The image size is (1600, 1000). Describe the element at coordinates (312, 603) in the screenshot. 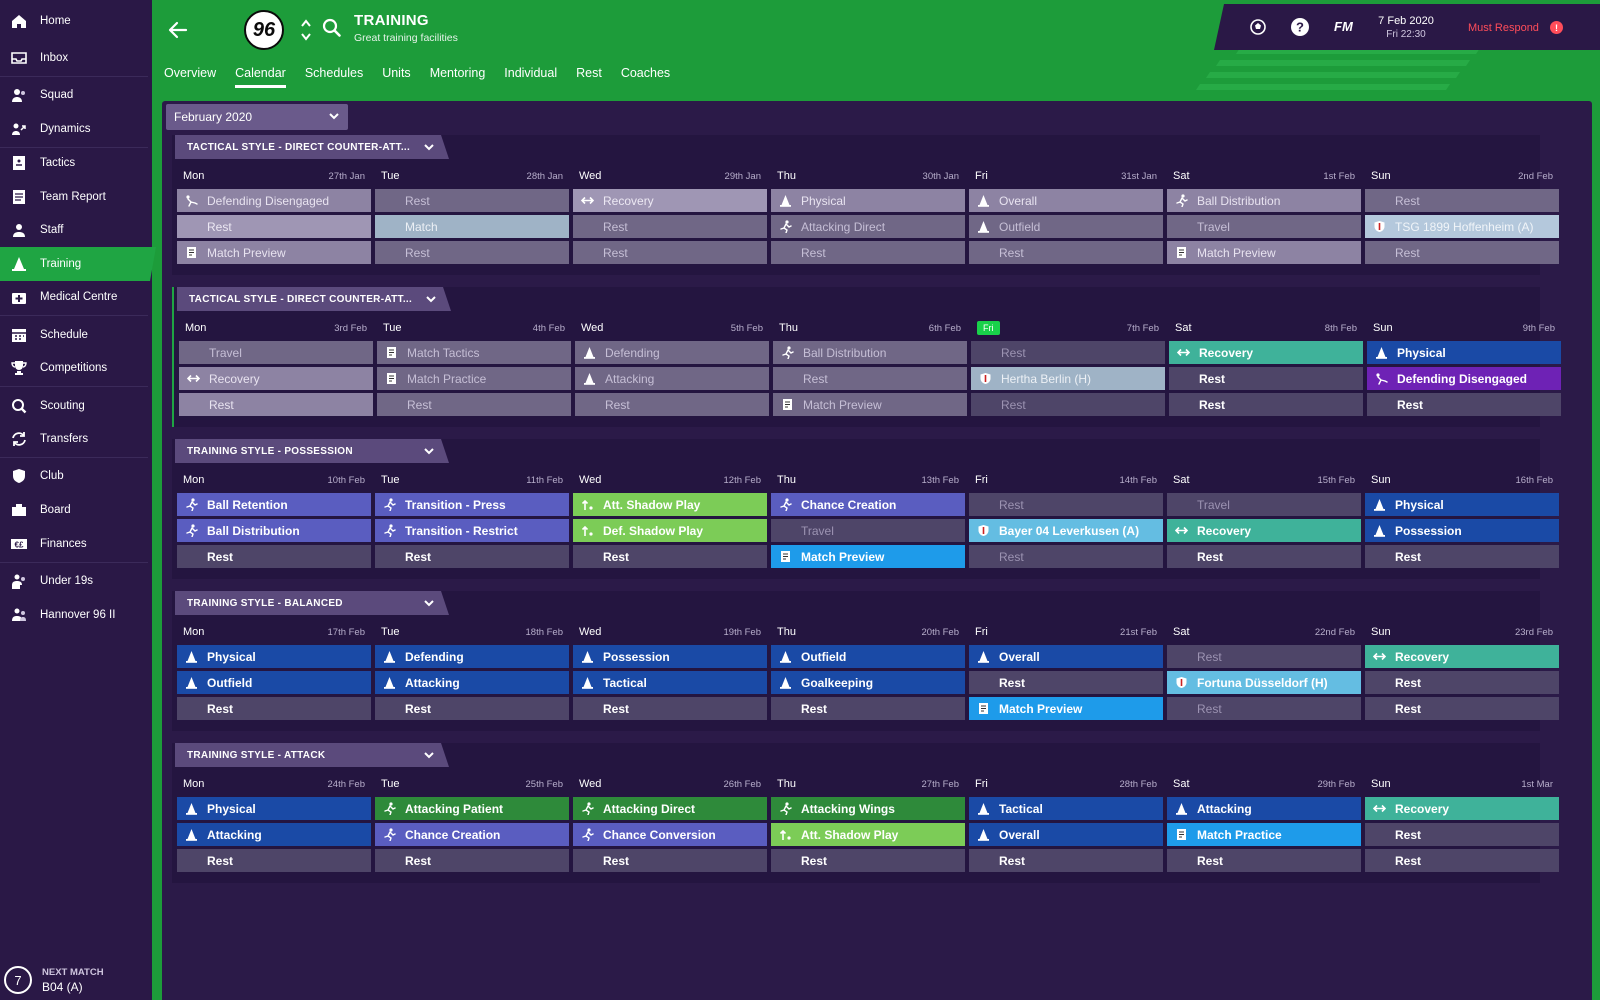

I see `week-style-select: TRAINING STYLE - BALANCED` at that location.